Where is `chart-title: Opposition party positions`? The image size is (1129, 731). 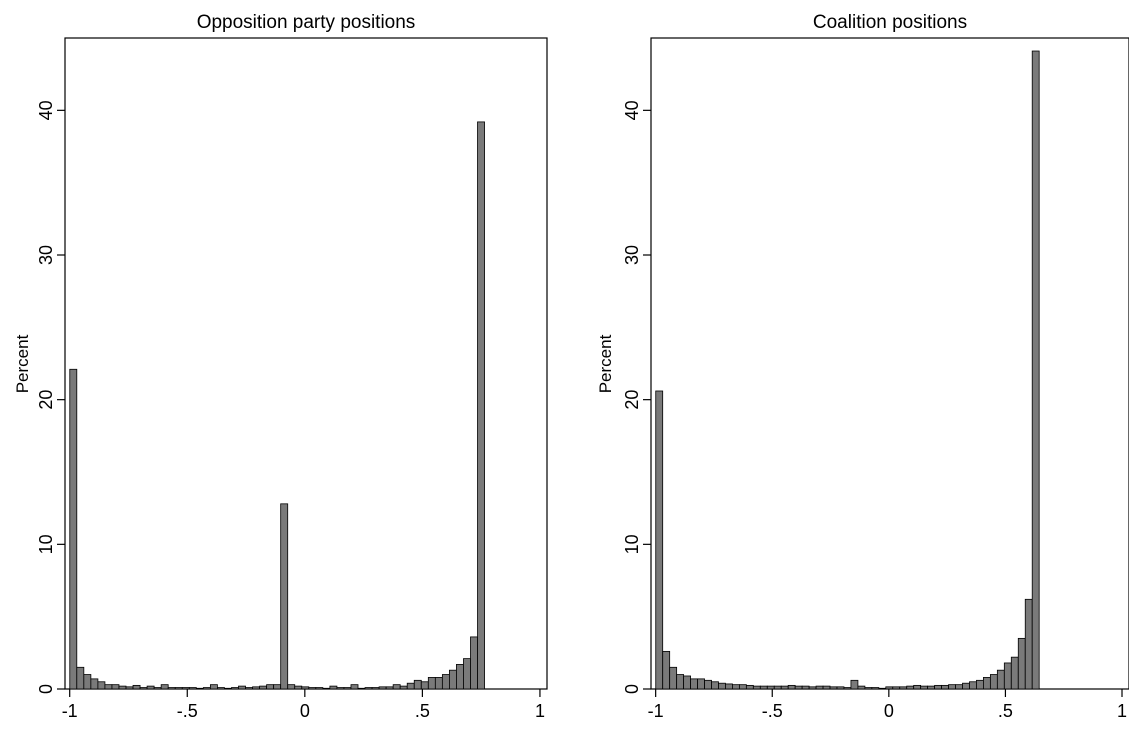 chart-title: Opposition party positions is located at coordinates (306, 22).